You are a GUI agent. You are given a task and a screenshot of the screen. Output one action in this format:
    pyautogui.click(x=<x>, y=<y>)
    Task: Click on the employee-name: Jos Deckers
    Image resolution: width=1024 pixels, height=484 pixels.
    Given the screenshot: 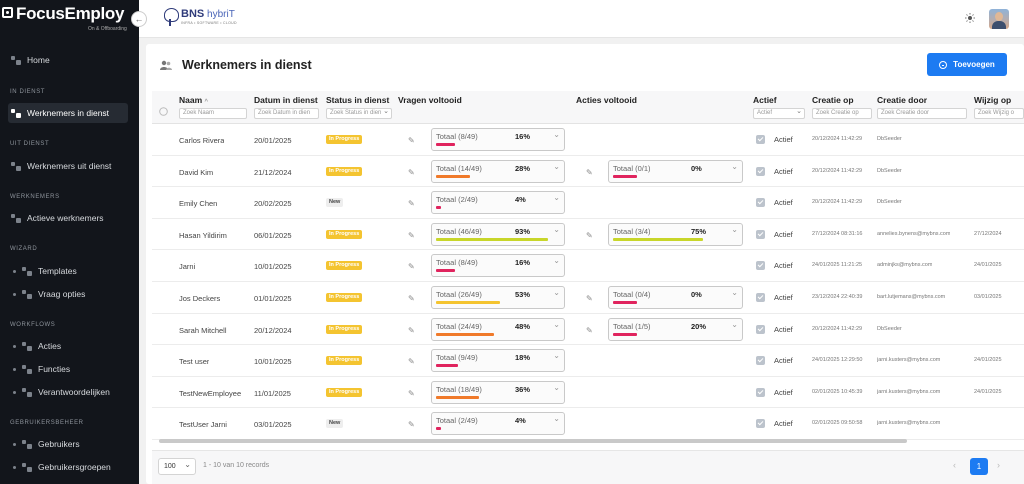 What is the action you would take?
    pyautogui.click(x=200, y=298)
    